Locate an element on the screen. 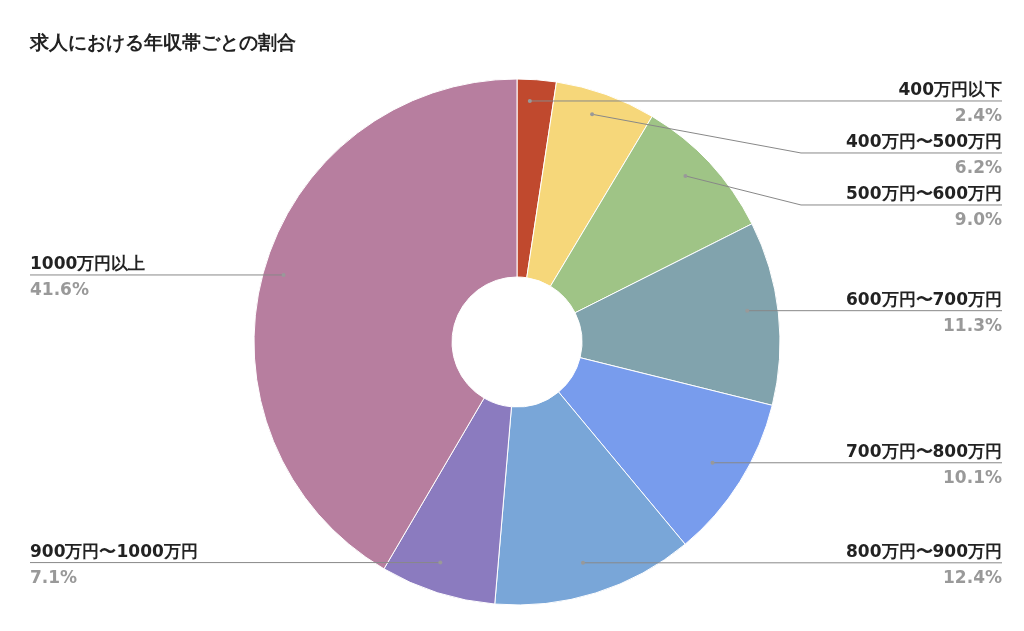 This screenshot has width=1024, height=631. data-label: 2.4% is located at coordinates (978, 114).